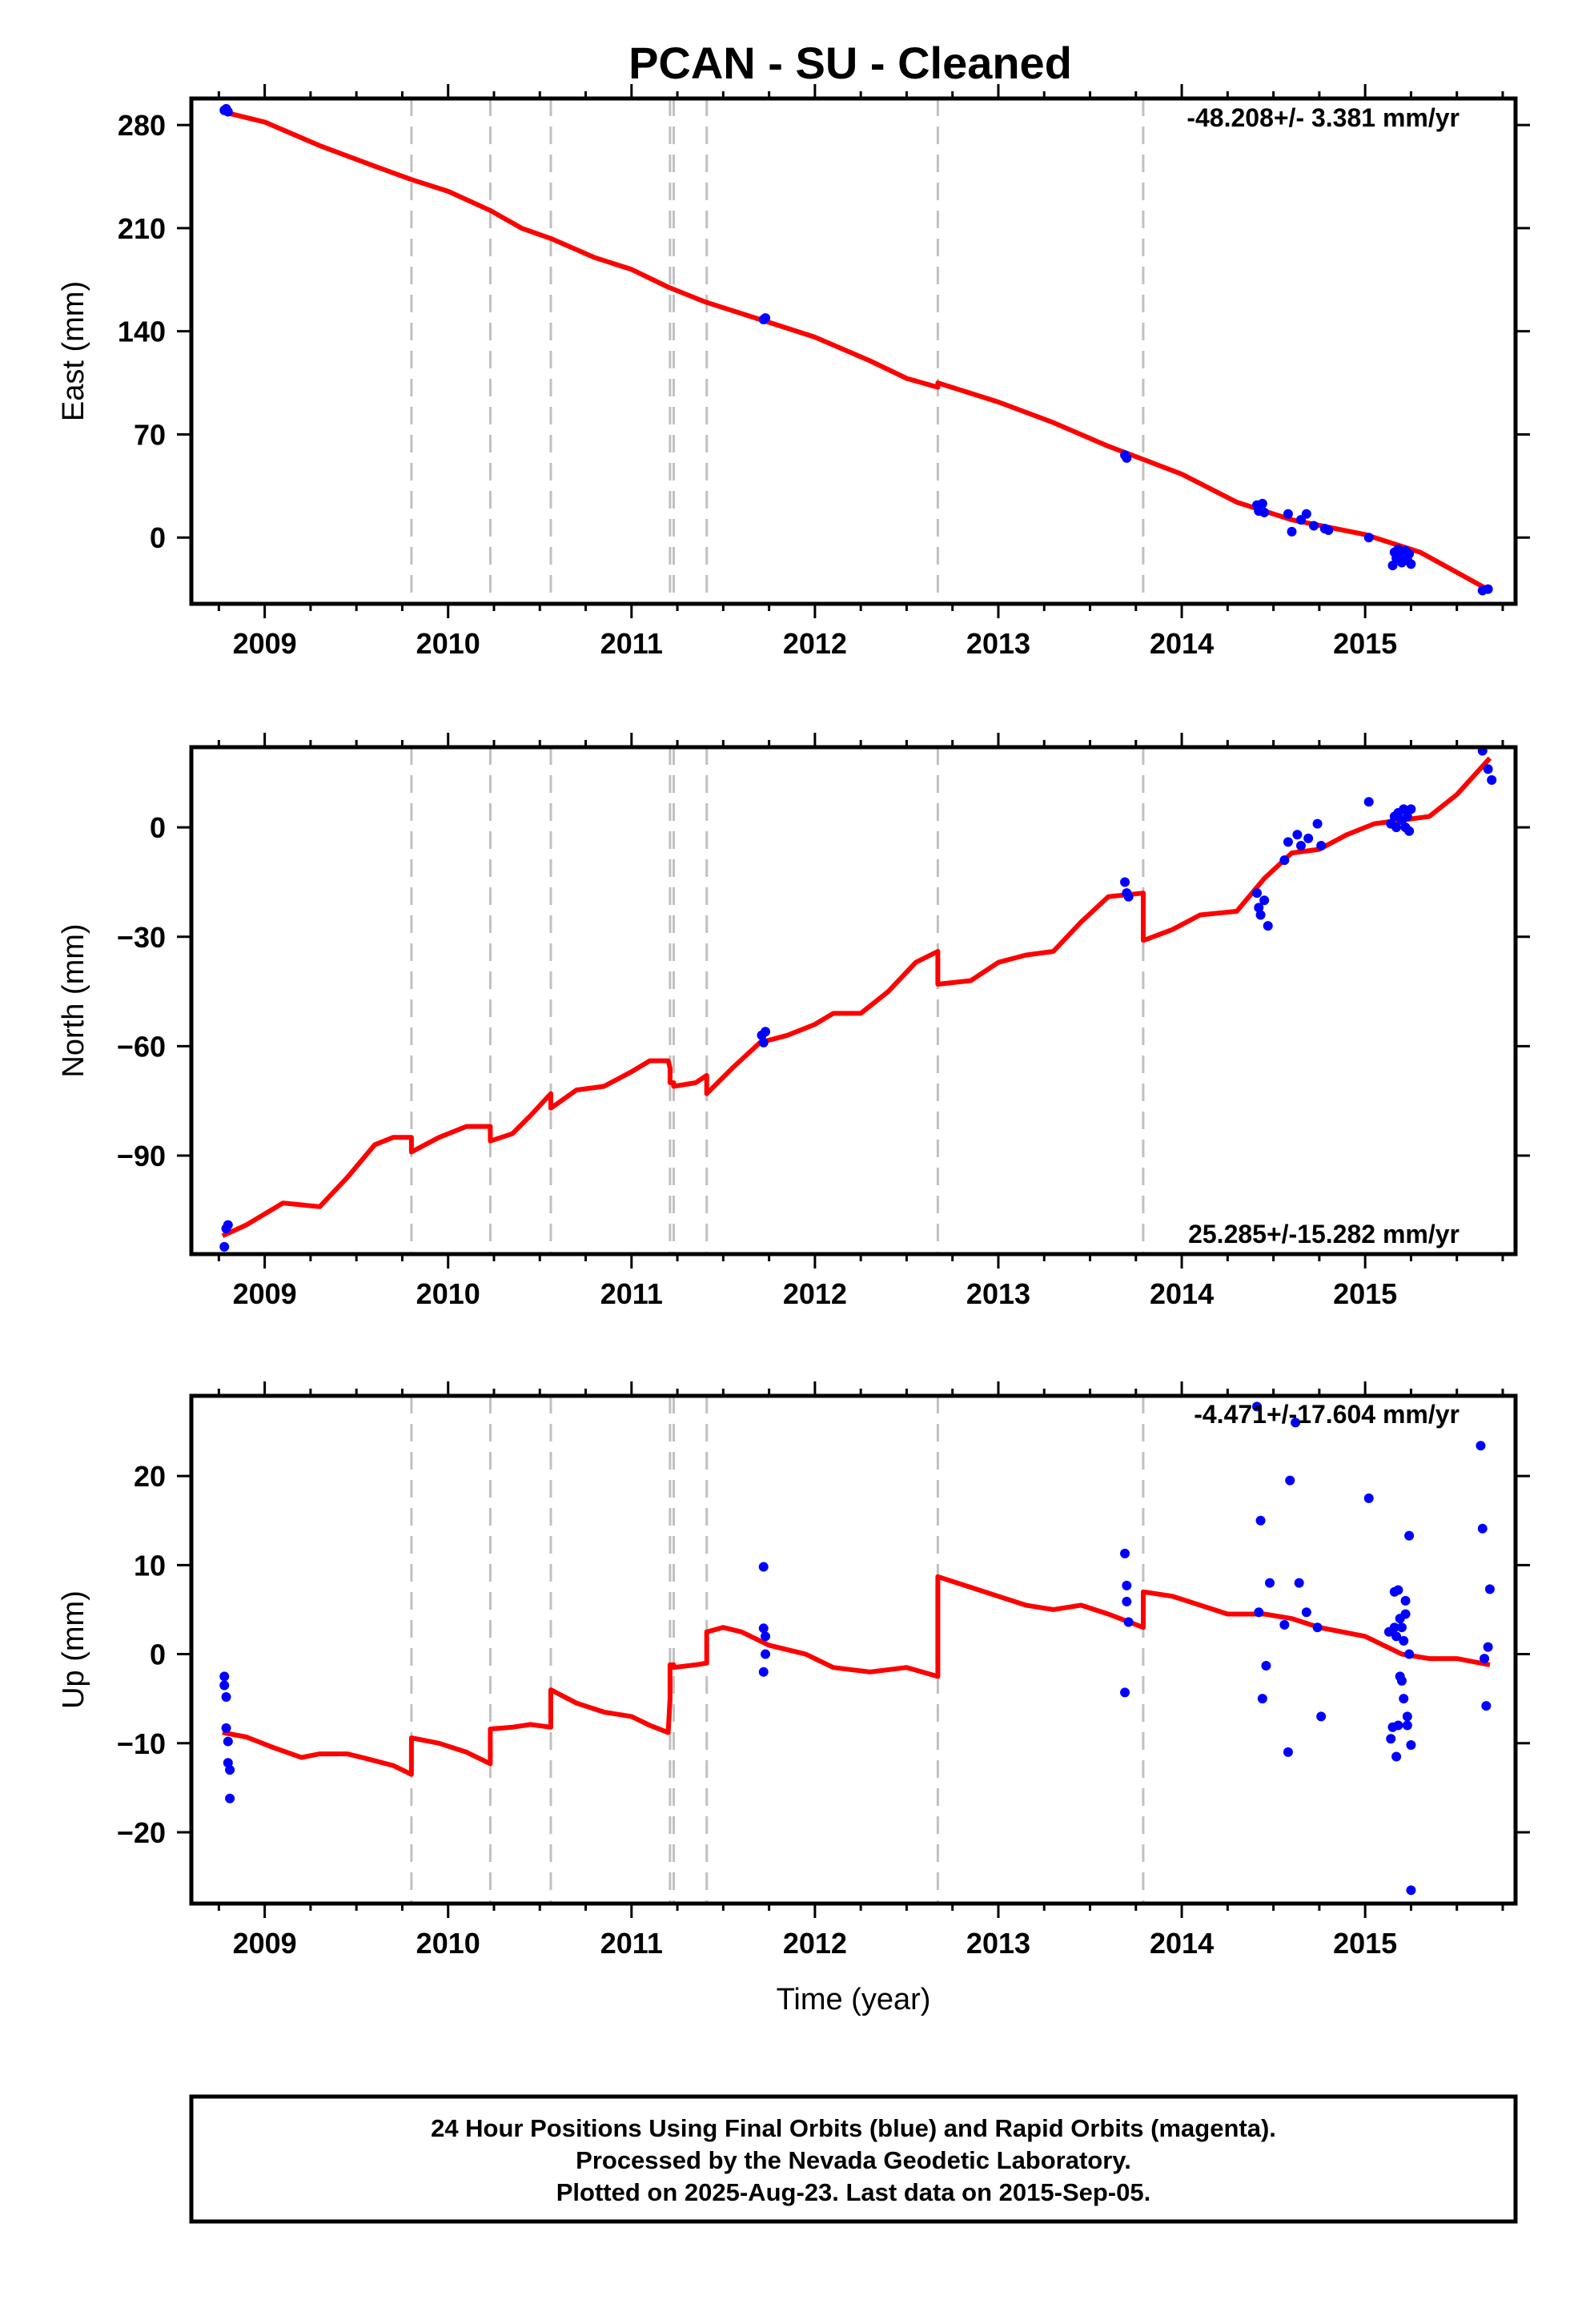 This screenshot has height=2324, width=1582. What do you see at coordinates (150, 1476) in the screenshot?
I see `y-tick-label: 20` at bounding box center [150, 1476].